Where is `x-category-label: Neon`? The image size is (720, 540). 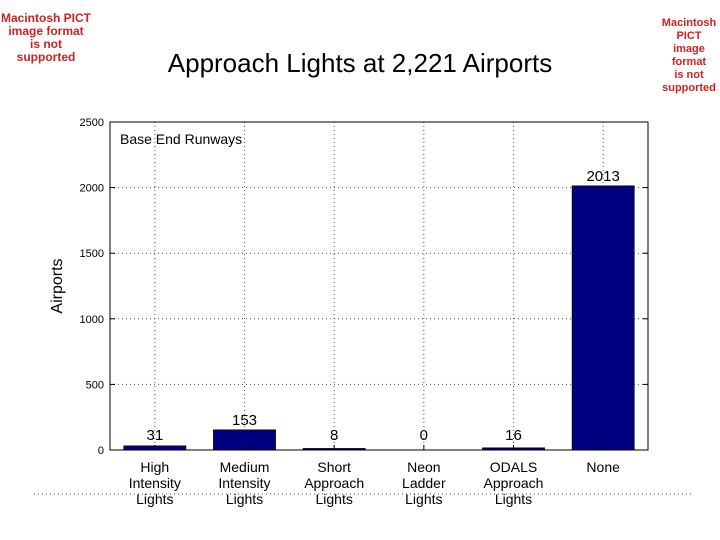
x-category-label: Neon is located at coordinates (423, 467).